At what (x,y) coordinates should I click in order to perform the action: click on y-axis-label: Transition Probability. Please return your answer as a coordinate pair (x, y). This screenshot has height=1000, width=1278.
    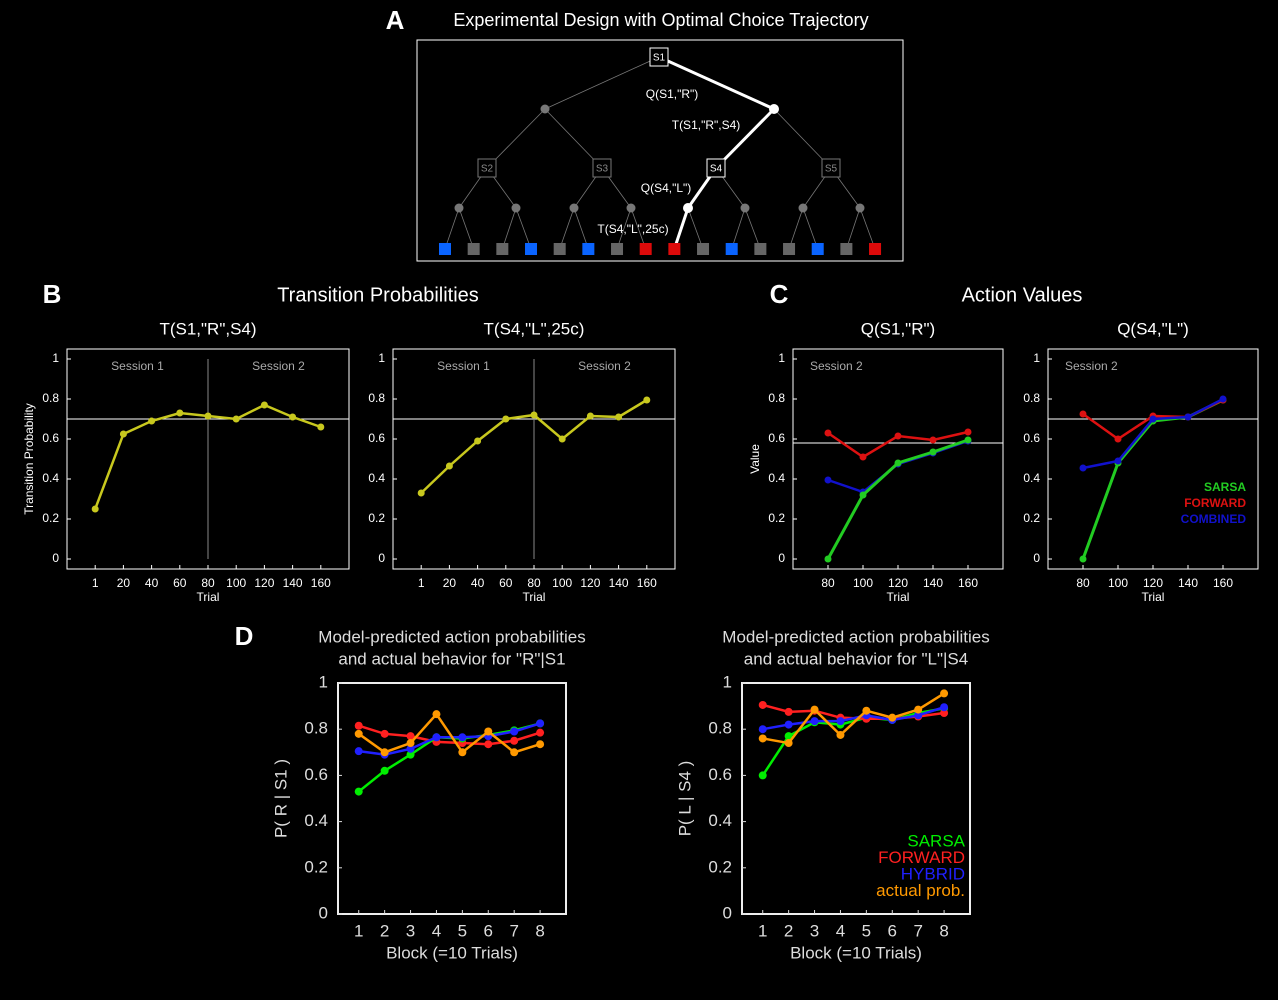
    Looking at the image, I should click on (29, 459).